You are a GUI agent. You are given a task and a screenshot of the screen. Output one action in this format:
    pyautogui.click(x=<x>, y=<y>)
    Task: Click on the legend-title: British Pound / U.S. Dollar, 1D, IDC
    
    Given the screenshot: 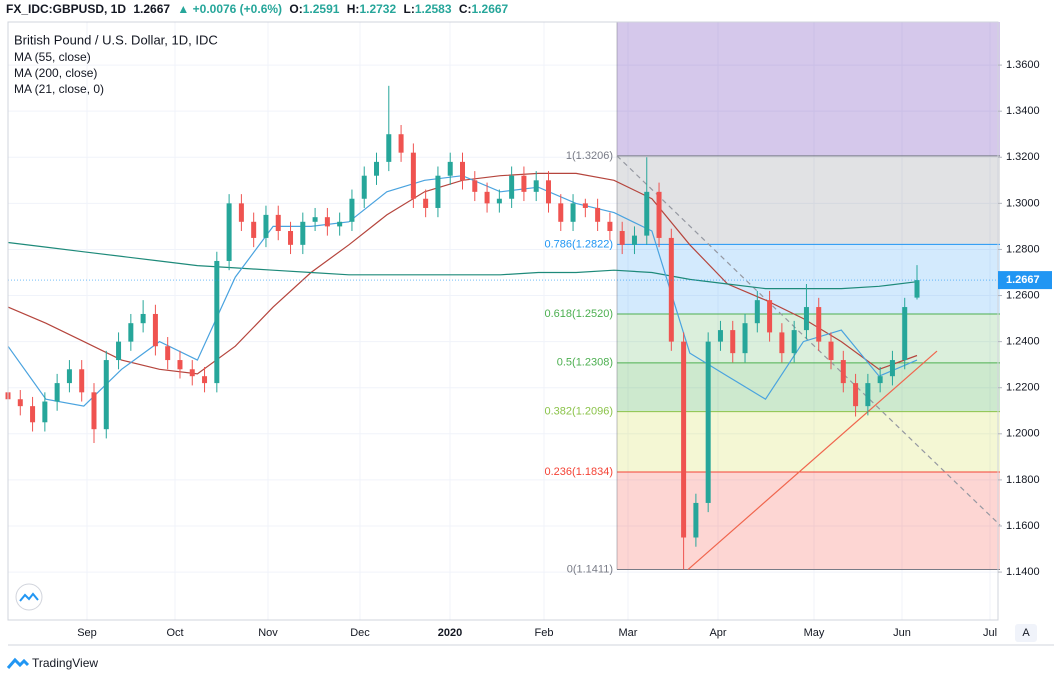 What is the action you would take?
    pyautogui.click(x=116, y=39)
    